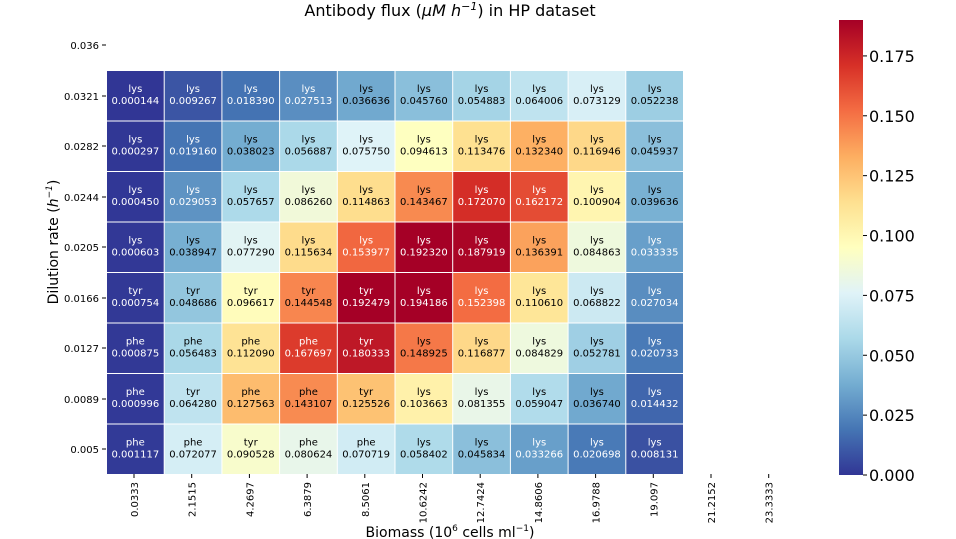 This screenshot has width=956, height=539. Describe the element at coordinates (892, 116) in the screenshot. I see `colorbar-tick-label: 0.150` at that location.